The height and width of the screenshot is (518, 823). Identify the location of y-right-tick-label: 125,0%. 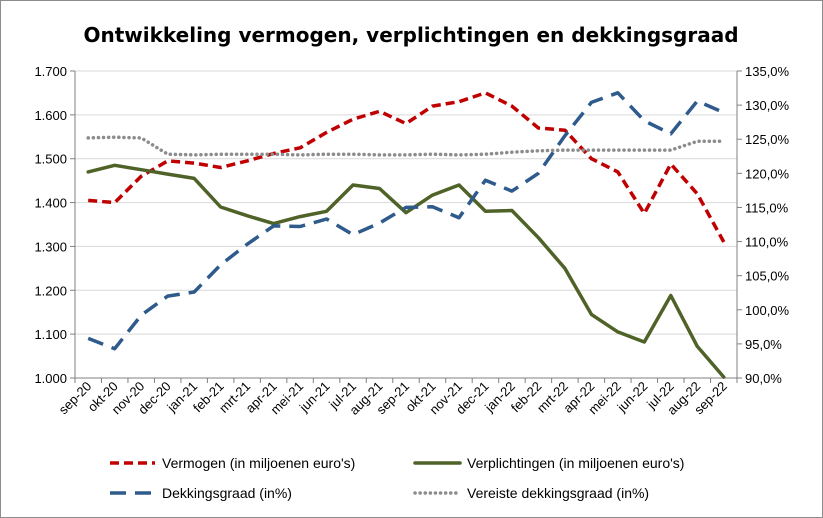
(767, 139).